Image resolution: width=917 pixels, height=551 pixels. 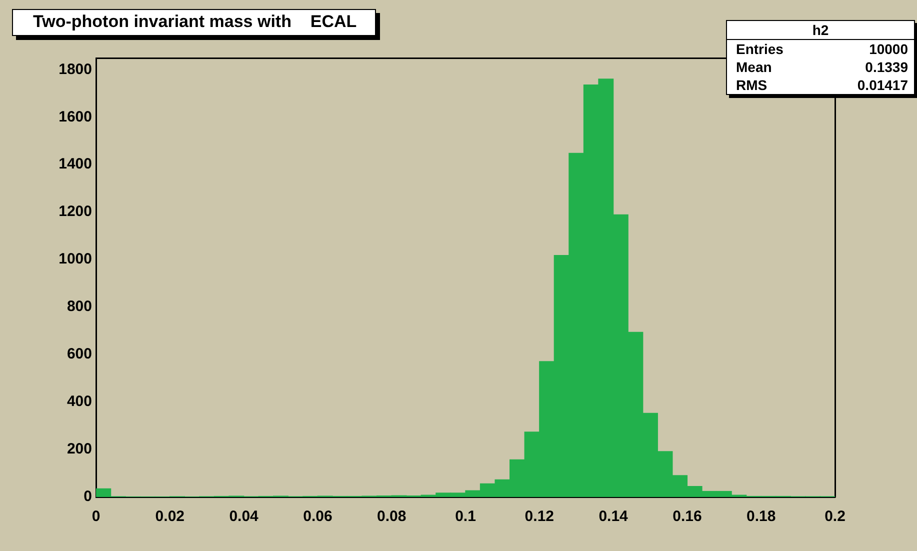 What do you see at coordinates (822, 49) in the screenshot?
I see `text: Entries 10000` at bounding box center [822, 49].